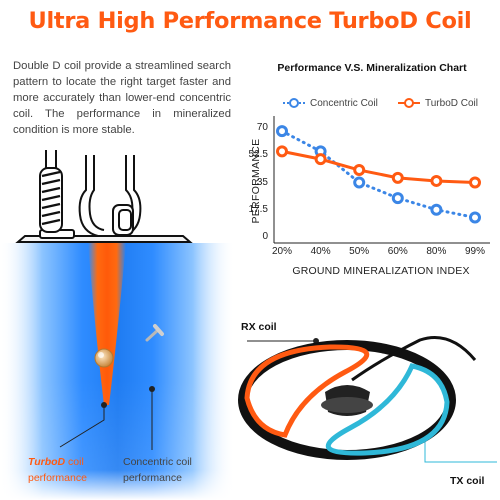 The width and height of the screenshot is (500, 500). What do you see at coordinates (347, 405) in the screenshot?
I see `coil-center-hub` at bounding box center [347, 405].